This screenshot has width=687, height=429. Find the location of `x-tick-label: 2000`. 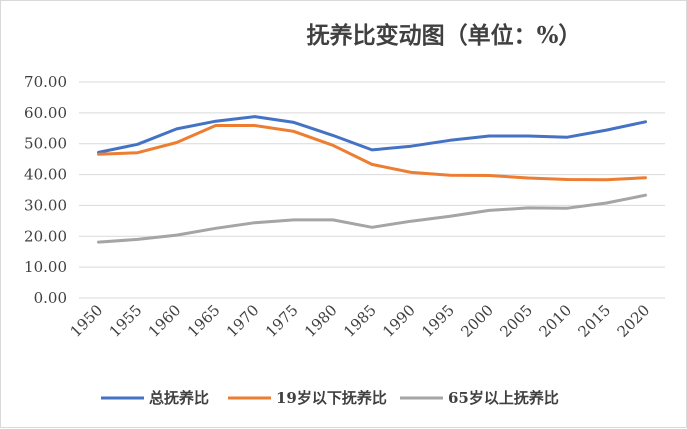

x-tick-label: 2000 is located at coordinates (477, 321).